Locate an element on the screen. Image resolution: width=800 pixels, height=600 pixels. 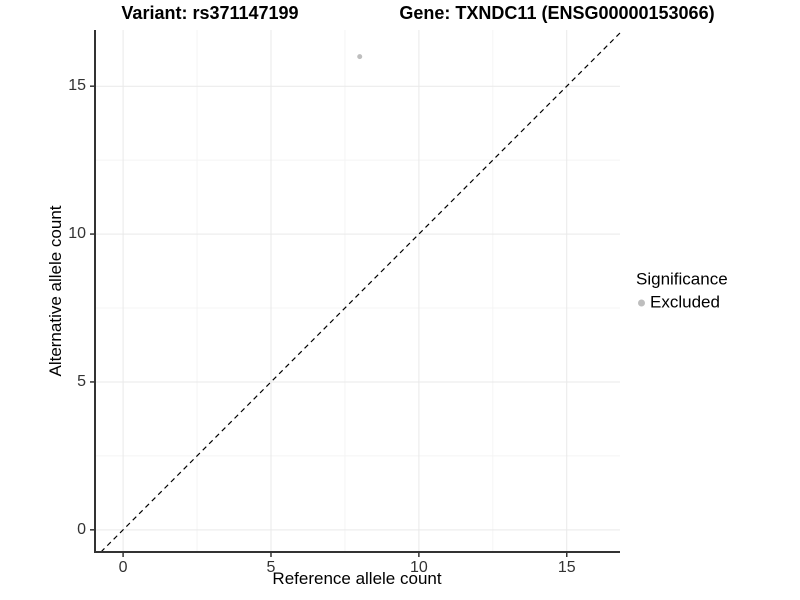
excluded-point-icon is located at coordinates (641, 302).